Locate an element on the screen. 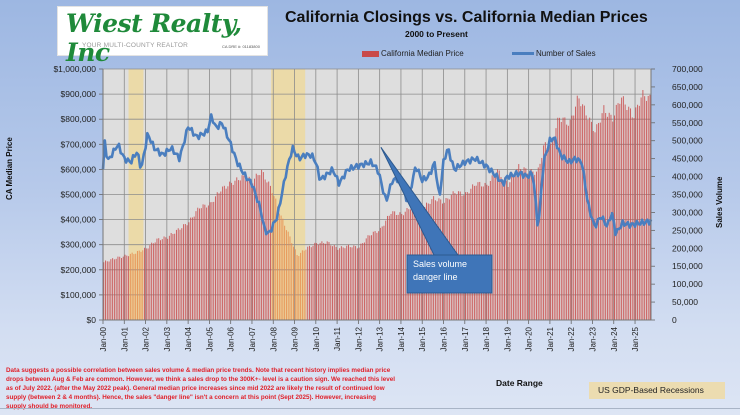 This screenshot has width=740, height=415. logo-license: CA DRE #: 01183800 is located at coordinates (241, 46).